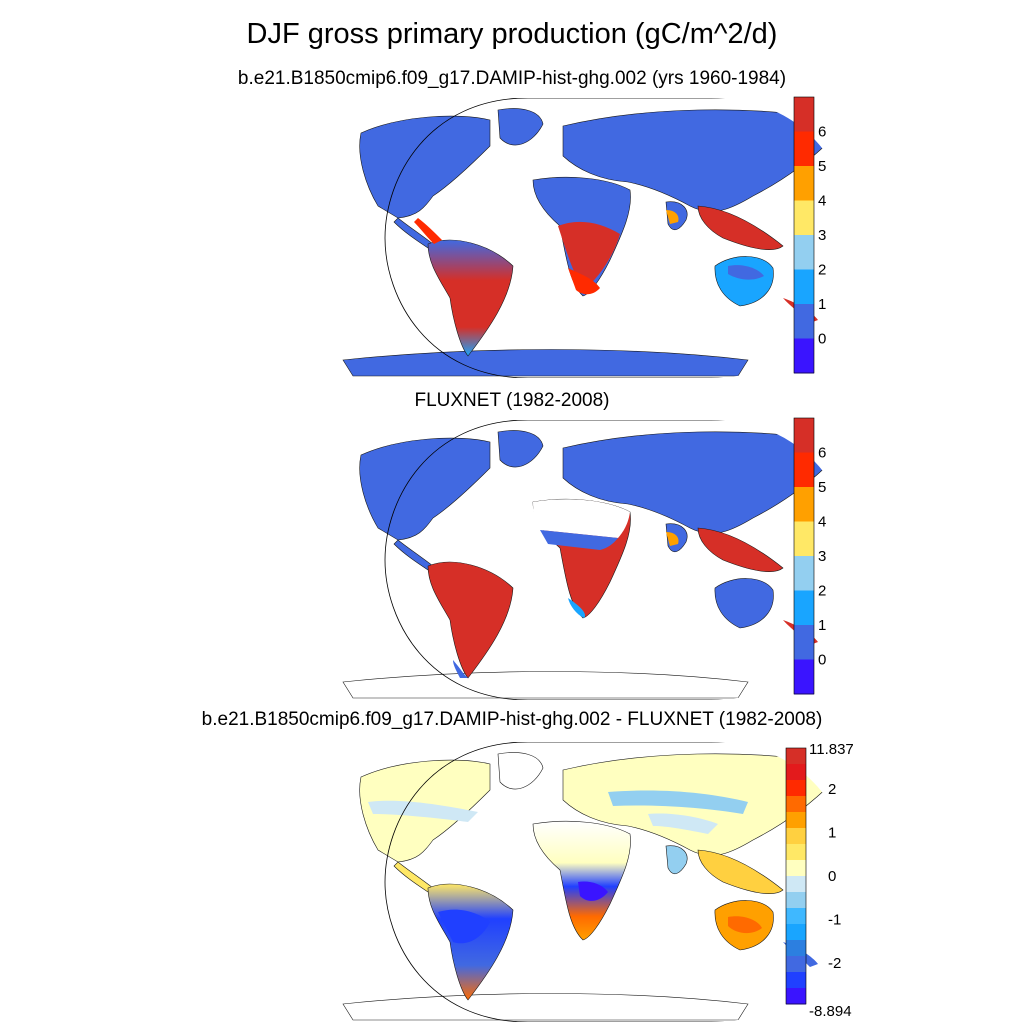  What do you see at coordinates (822, 625) in the screenshot?
I see `colorbar-2-tick-label: 1` at bounding box center [822, 625].